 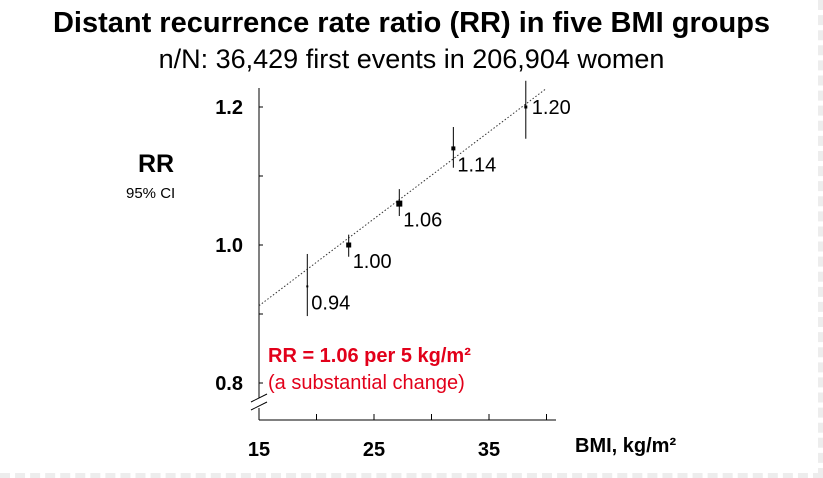 What do you see at coordinates (229, 246) in the screenshot?
I see `y-tick-label: 1.0` at bounding box center [229, 246].